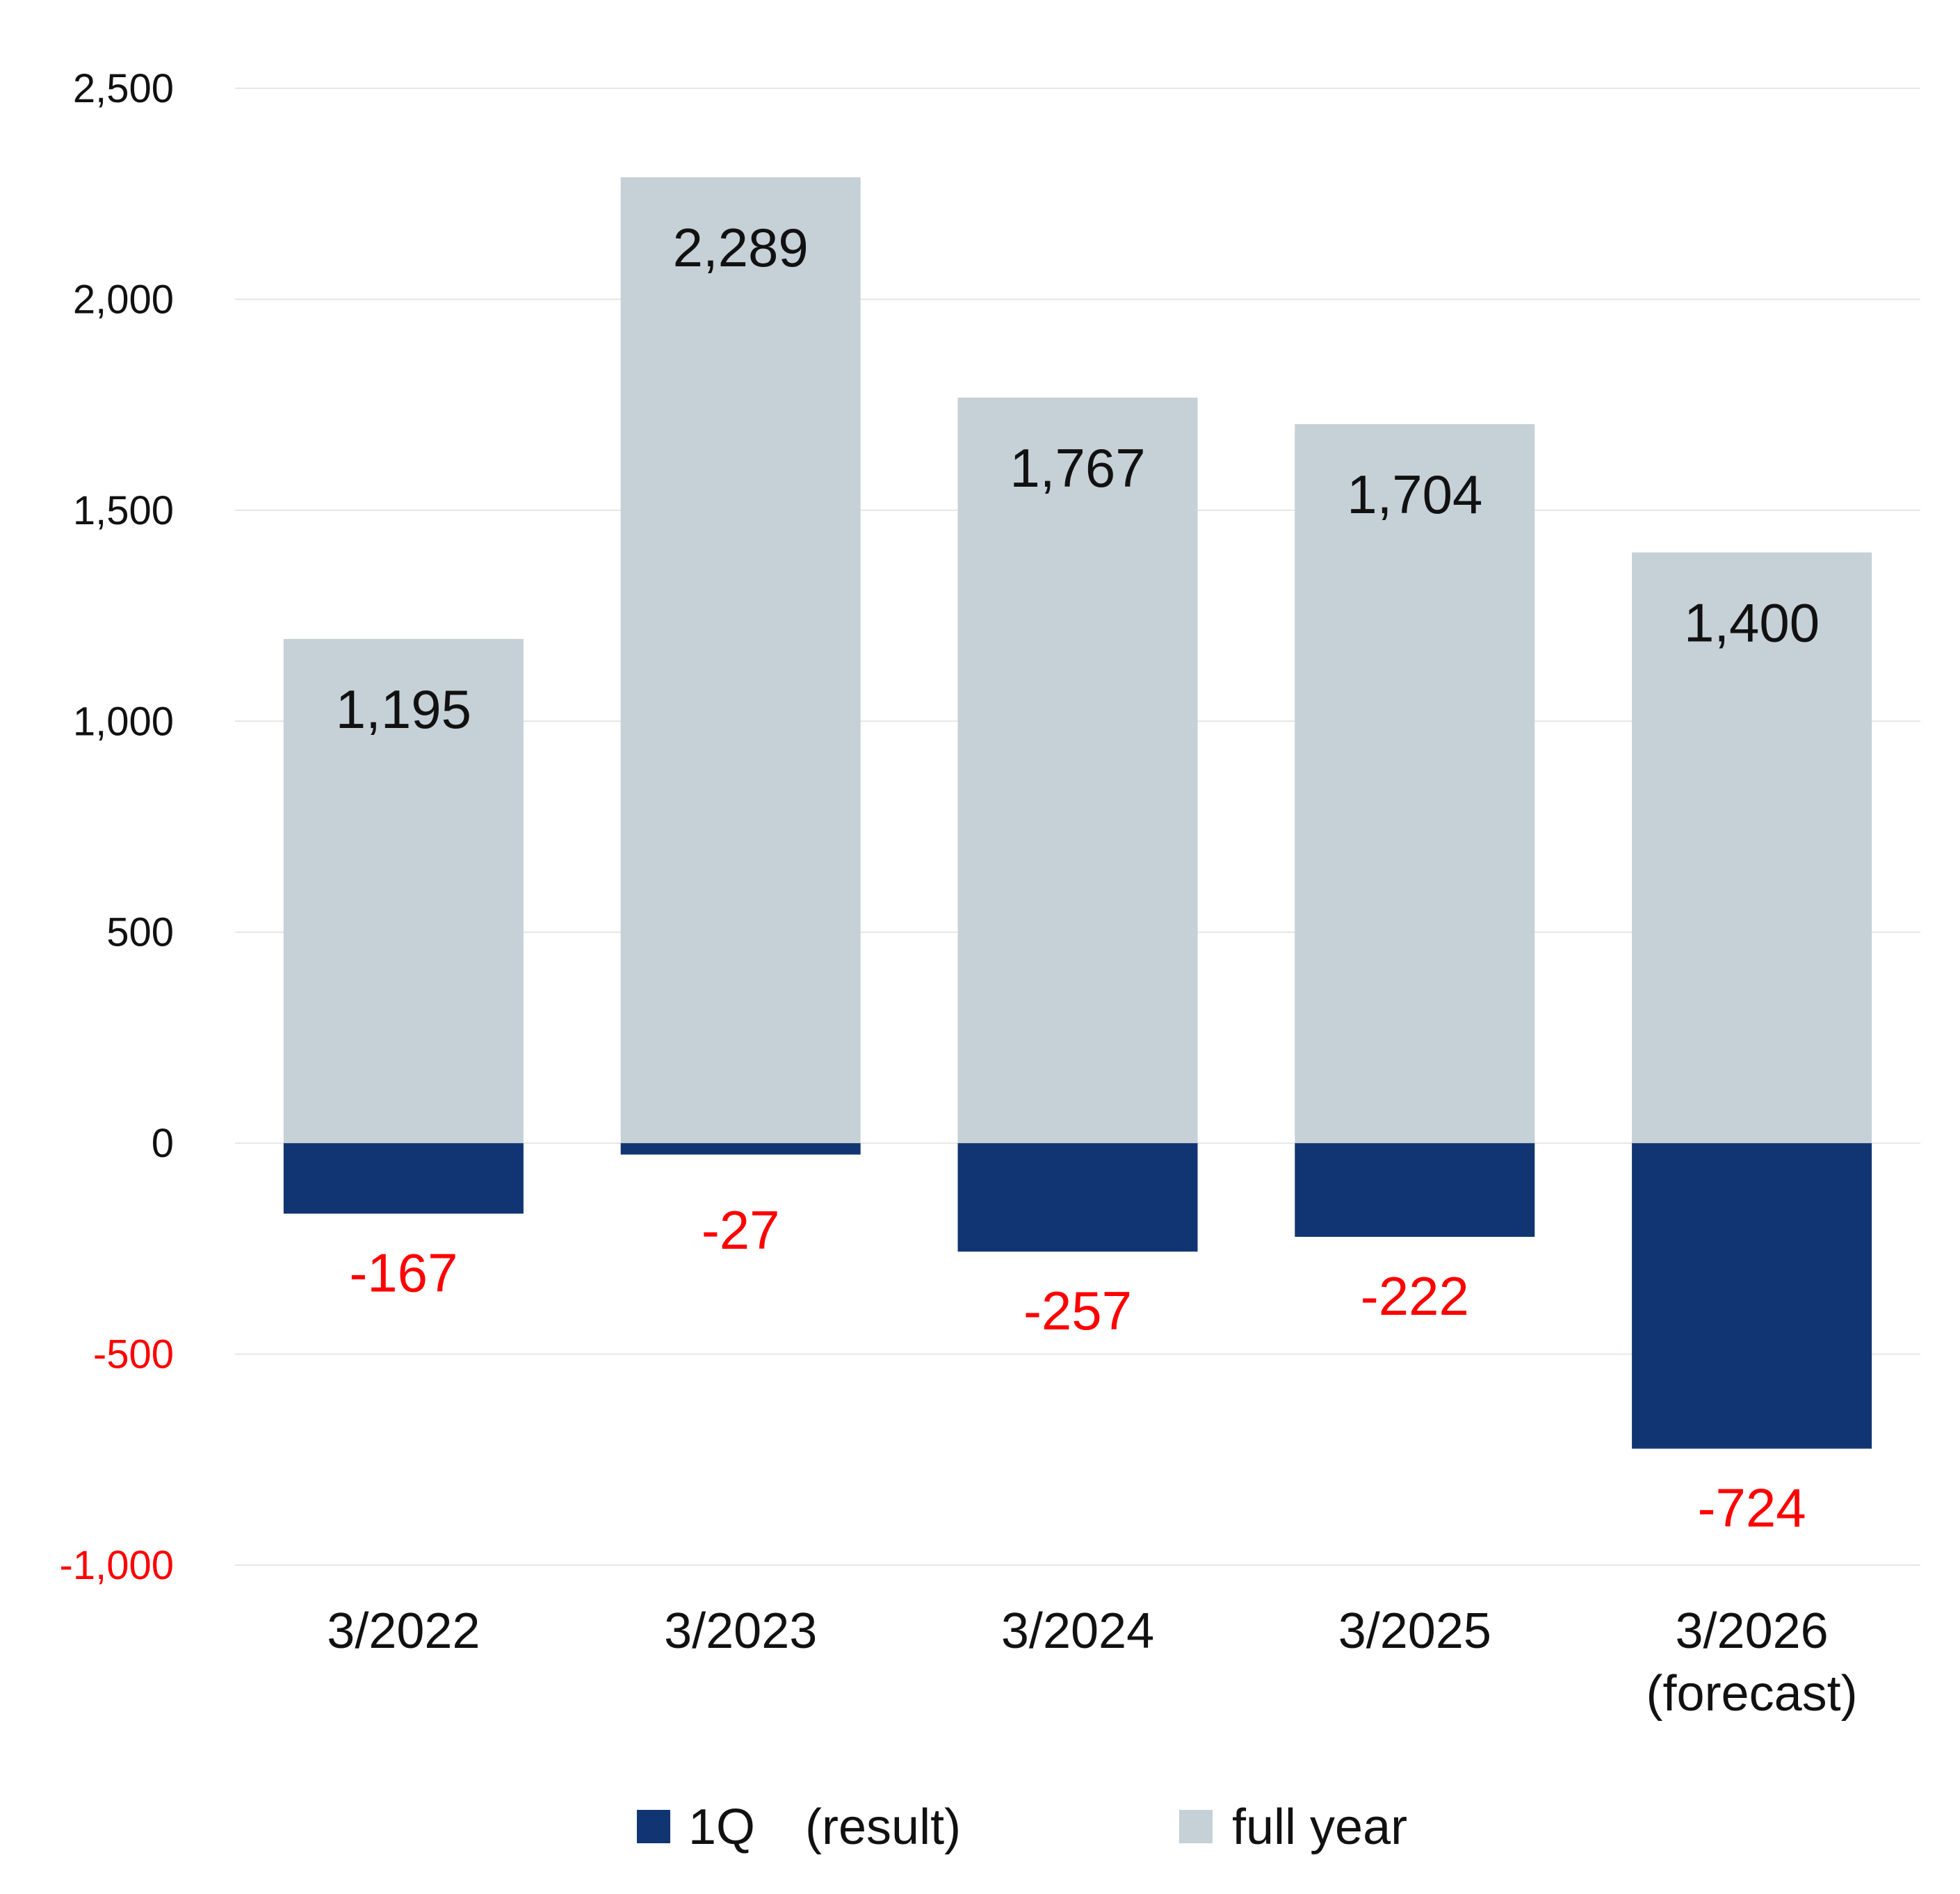 The width and height of the screenshot is (1960, 1894). Describe the element at coordinates (653, 1826) in the screenshot. I see `legend-swatch-1q` at that location.